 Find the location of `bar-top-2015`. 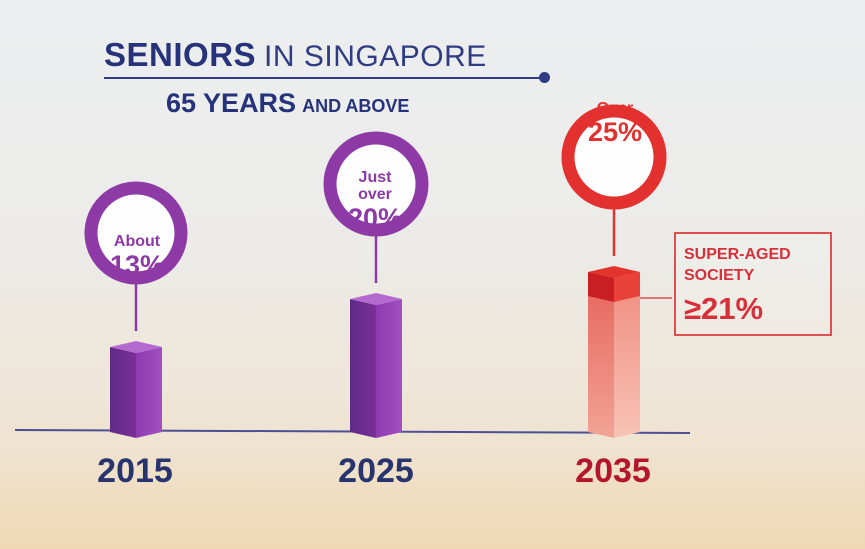

bar-top-2015 is located at coordinates (136, 347).